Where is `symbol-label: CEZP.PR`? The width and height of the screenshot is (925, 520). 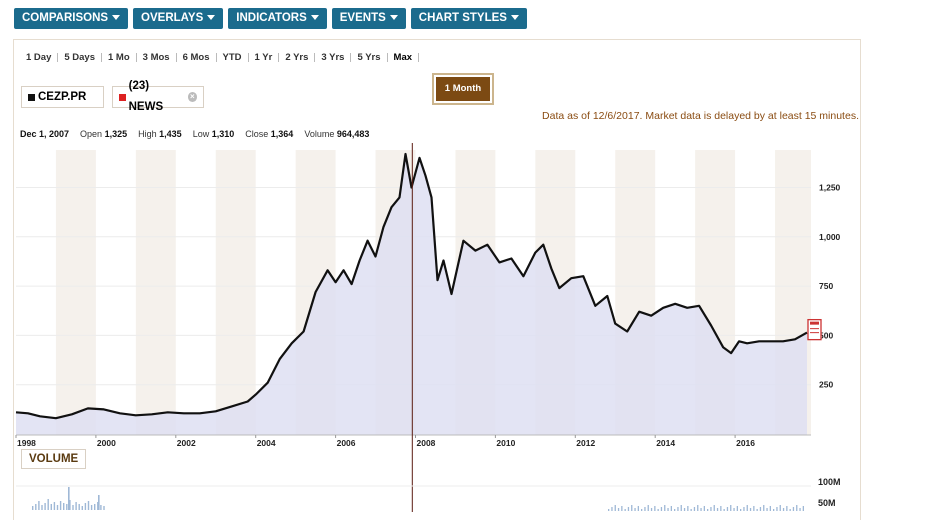
symbol-label: CEZP.PR is located at coordinates (62, 96).